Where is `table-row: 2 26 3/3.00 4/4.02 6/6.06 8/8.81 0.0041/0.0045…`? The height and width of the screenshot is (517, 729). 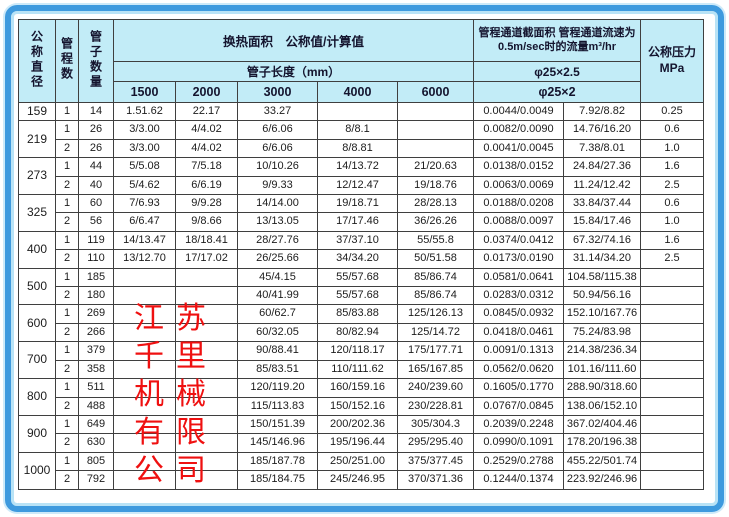
table-row: 2 26 3/3.00 4/4.02 6/6.06 8/8.81 0.0041/0.0045… is located at coordinates (362, 148).